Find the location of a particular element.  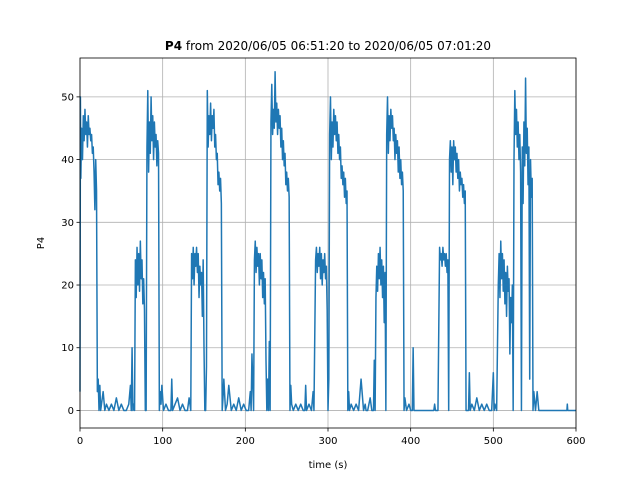

x-axis-label: time (s) is located at coordinates (328, 465).